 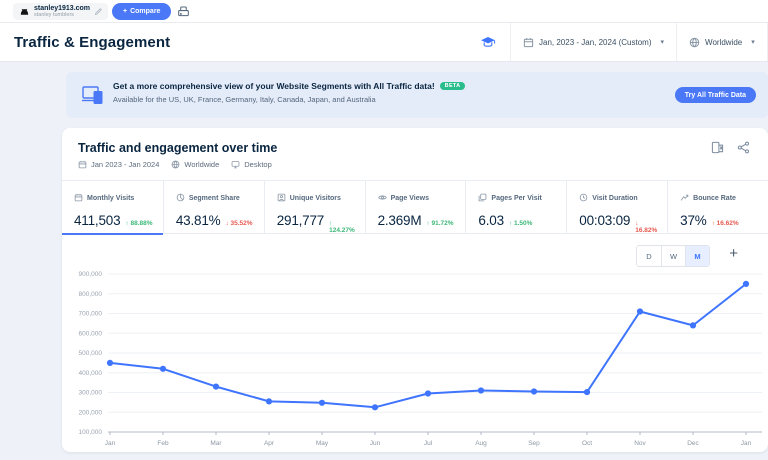 What do you see at coordinates (482, 198) in the screenshot?
I see `pages-icon` at bounding box center [482, 198].